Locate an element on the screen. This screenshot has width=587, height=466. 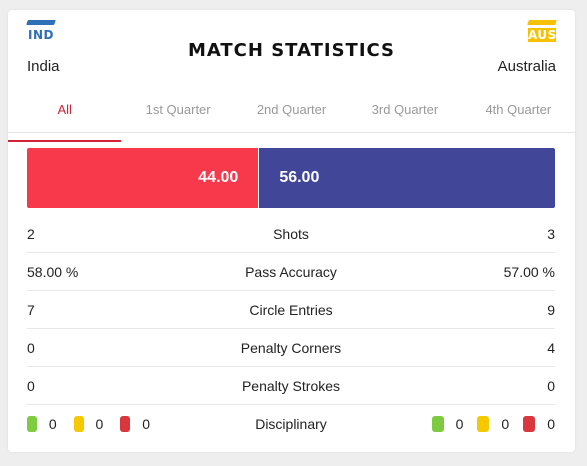
tab-all: All is located at coordinates (65, 120).